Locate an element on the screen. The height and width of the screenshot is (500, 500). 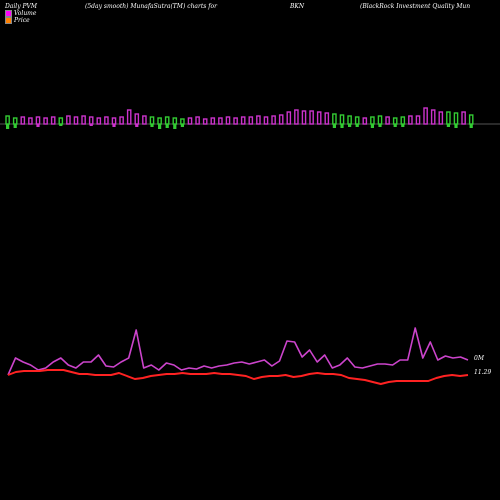
legend-price-label: Price is located at coordinates (22, 20).